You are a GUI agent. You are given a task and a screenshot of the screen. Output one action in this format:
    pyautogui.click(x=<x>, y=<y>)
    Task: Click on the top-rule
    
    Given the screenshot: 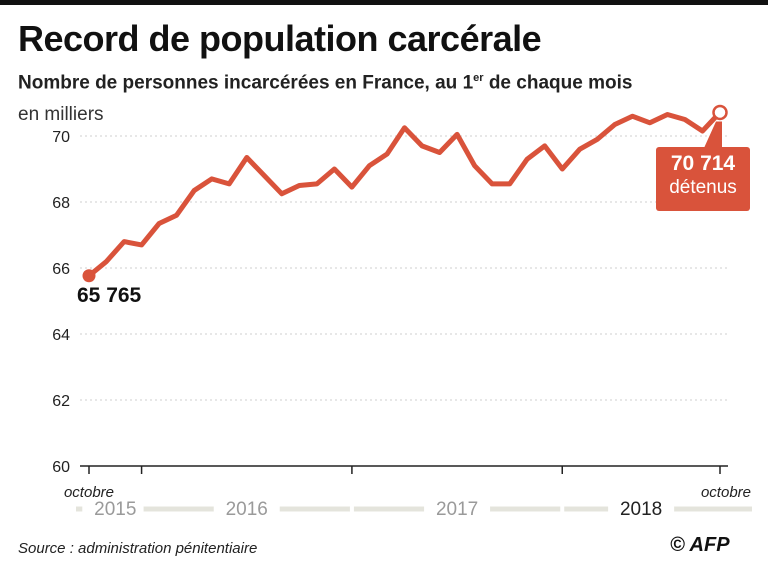 What is the action you would take?
    pyautogui.click(x=384, y=2)
    